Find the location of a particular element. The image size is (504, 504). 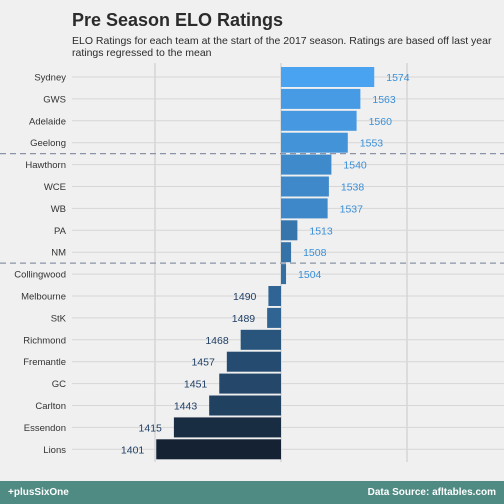

category-label: Essendon is located at coordinates (45, 428).